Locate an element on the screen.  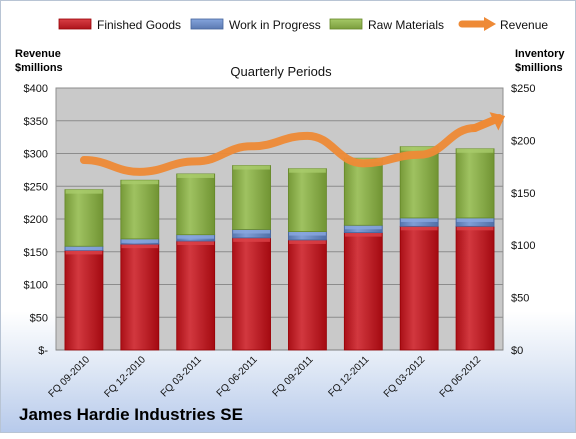
right-tick-label: $100 is located at coordinates (523, 246).